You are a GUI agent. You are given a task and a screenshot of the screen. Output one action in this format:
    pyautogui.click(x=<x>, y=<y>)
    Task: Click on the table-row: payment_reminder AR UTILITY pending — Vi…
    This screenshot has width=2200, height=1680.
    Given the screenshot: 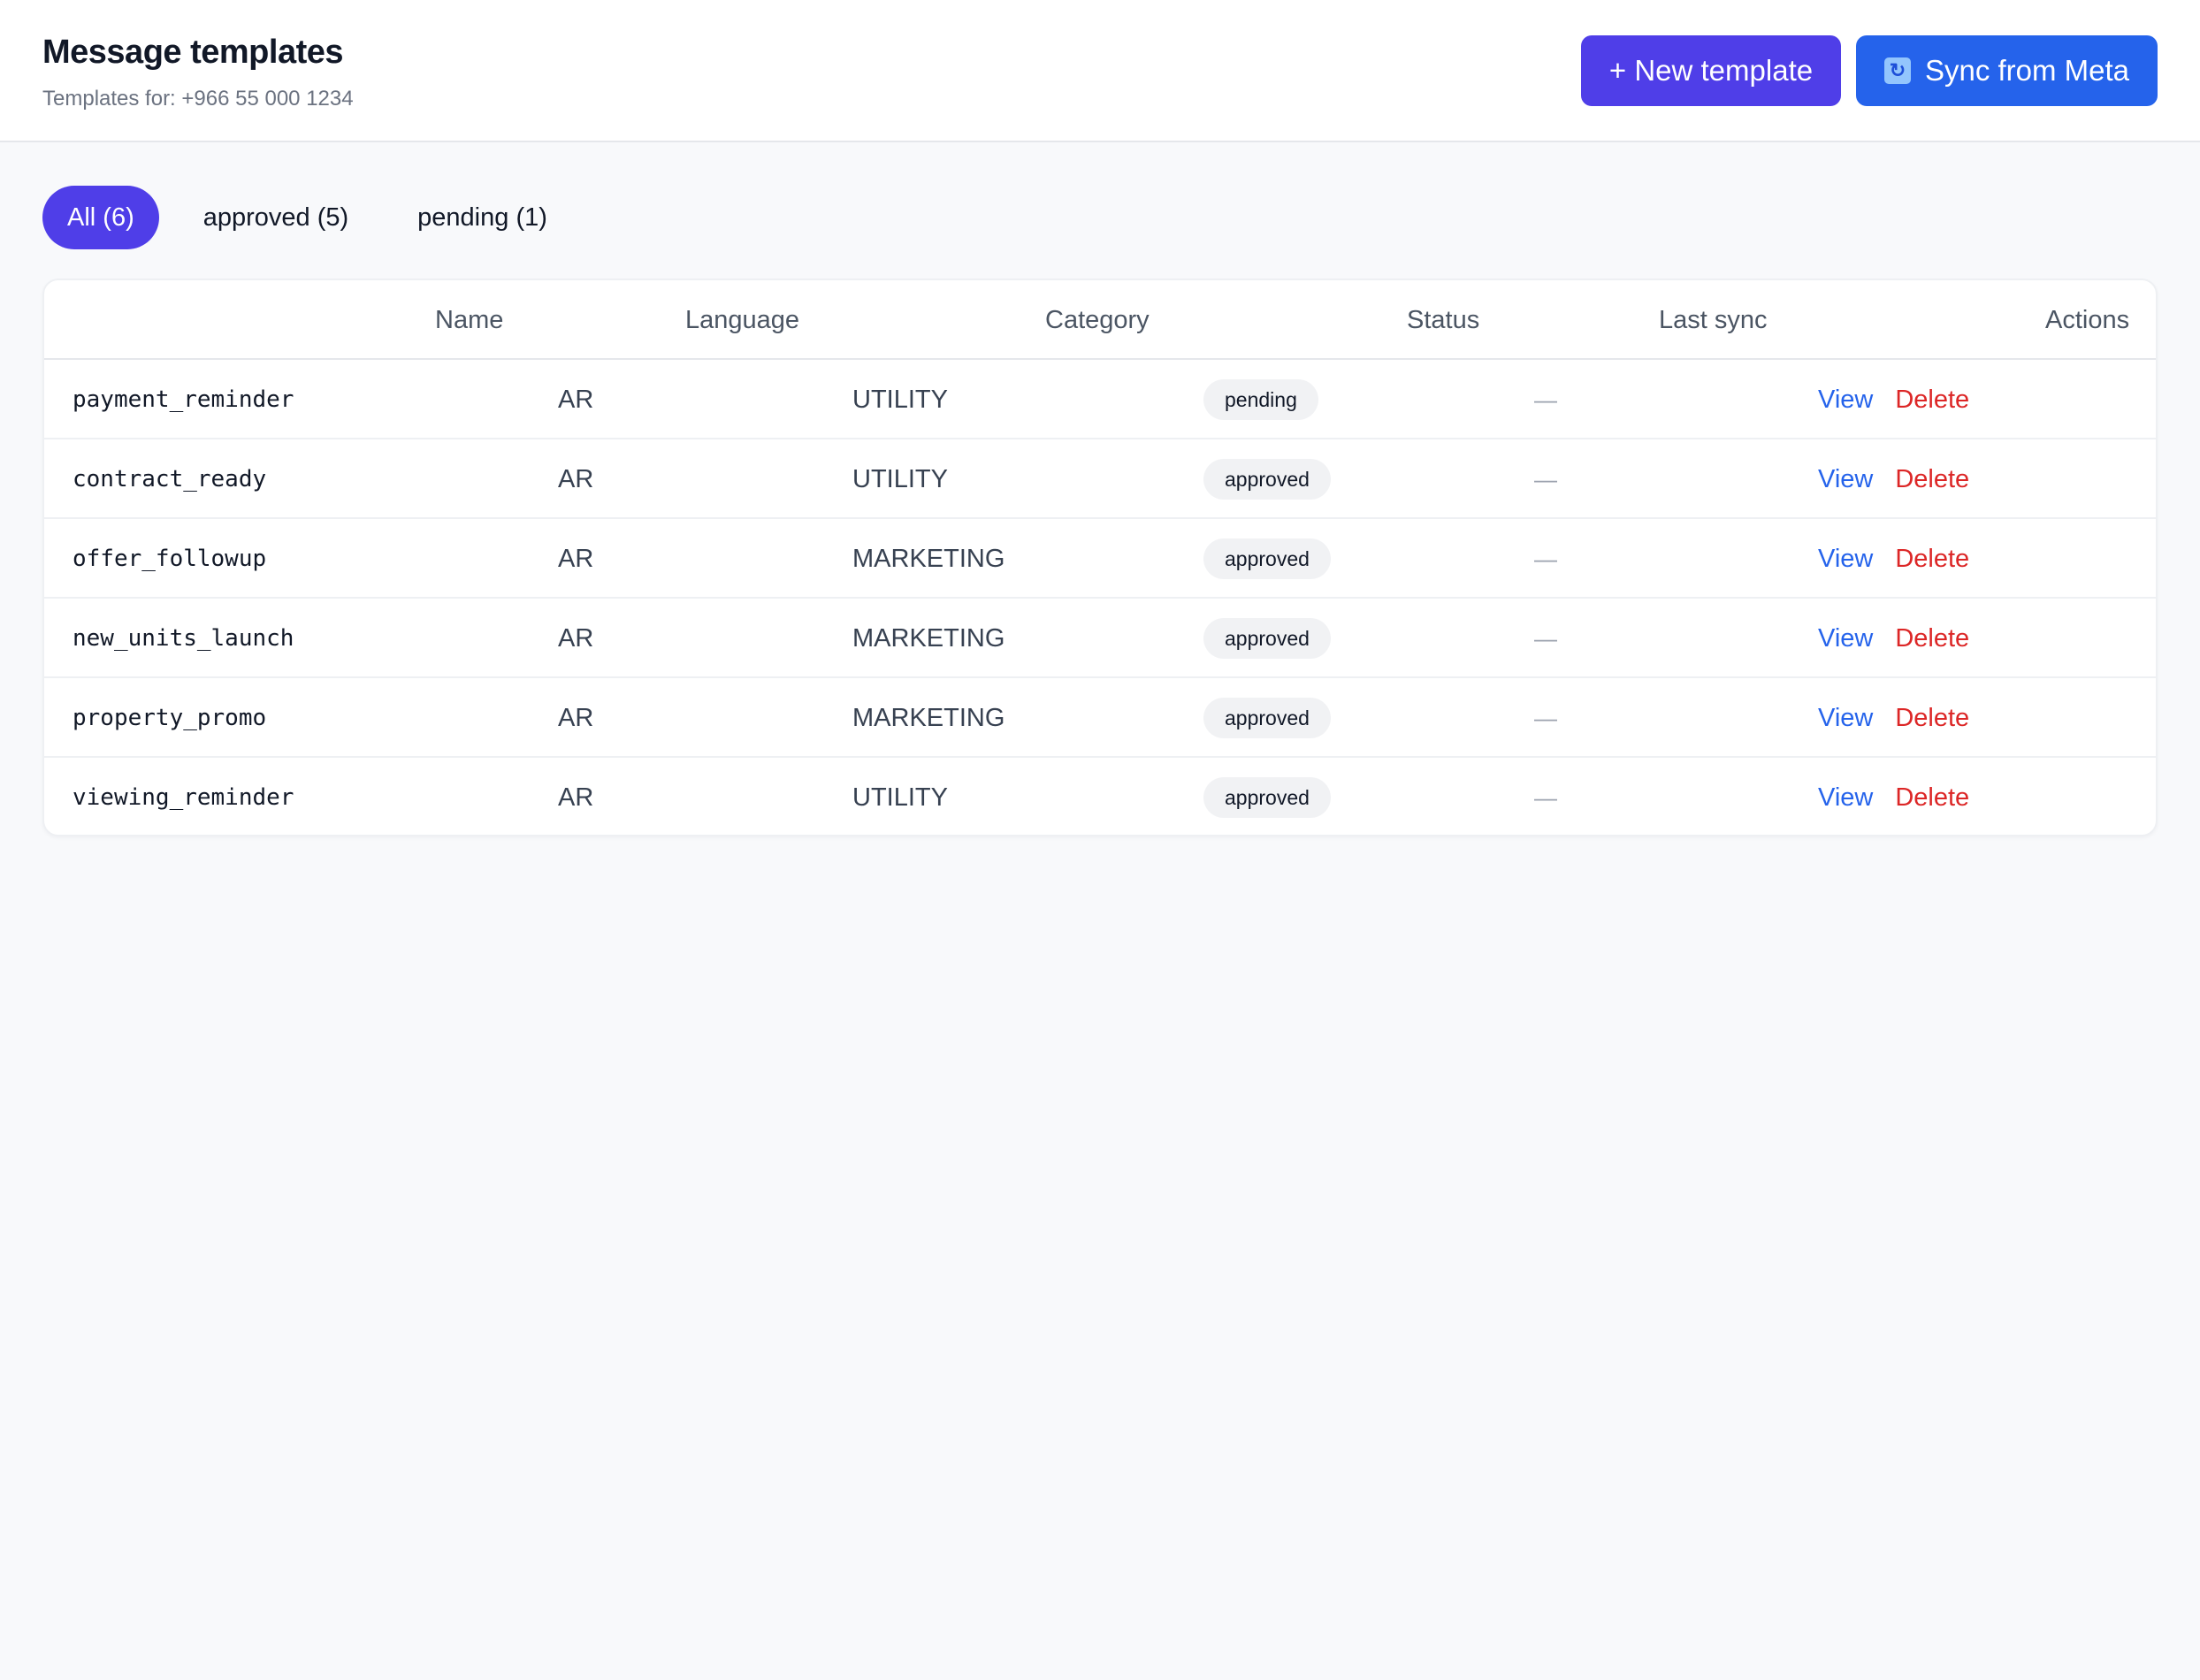 What is the action you would take?
    pyautogui.click(x=1100, y=399)
    